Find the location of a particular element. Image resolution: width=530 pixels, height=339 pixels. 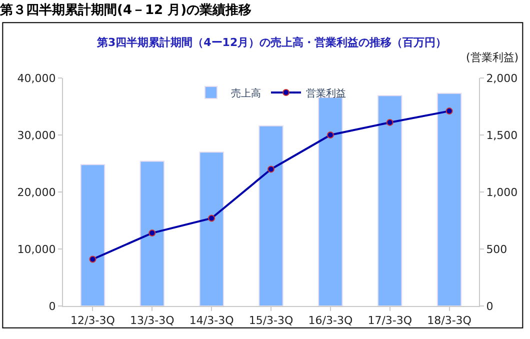

chart-title: 第３四半期累計期間(4－12 月)の業績推移 is located at coordinates (126, 10).